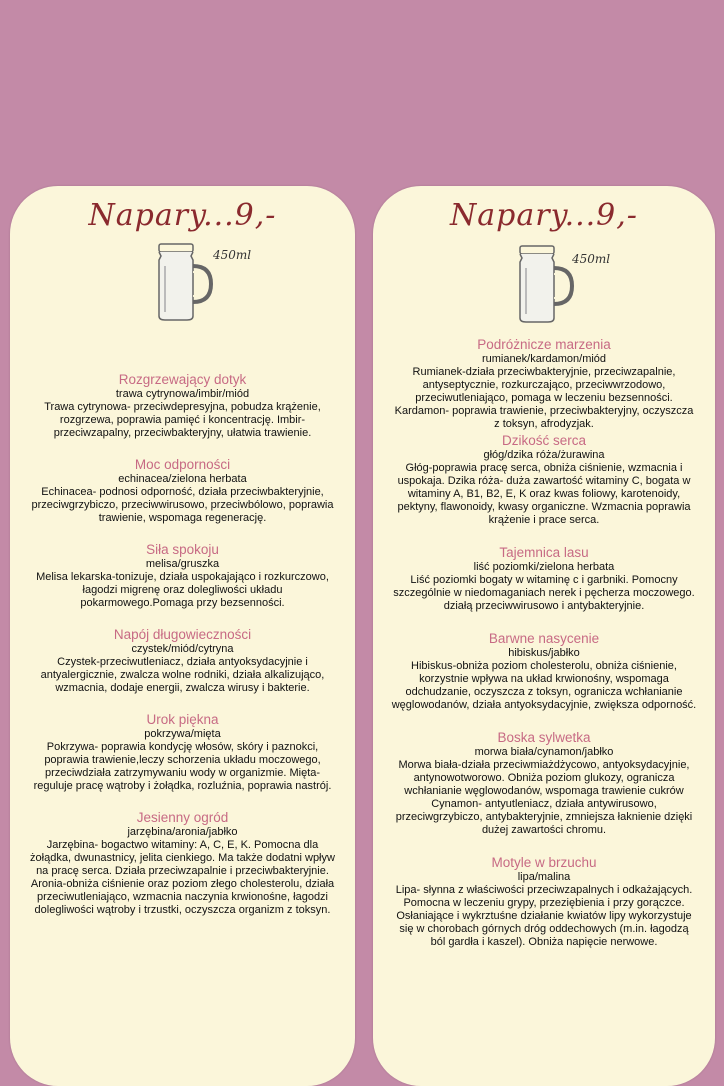  I want to click on item-title: Boska sylwetka, so click(544, 737).